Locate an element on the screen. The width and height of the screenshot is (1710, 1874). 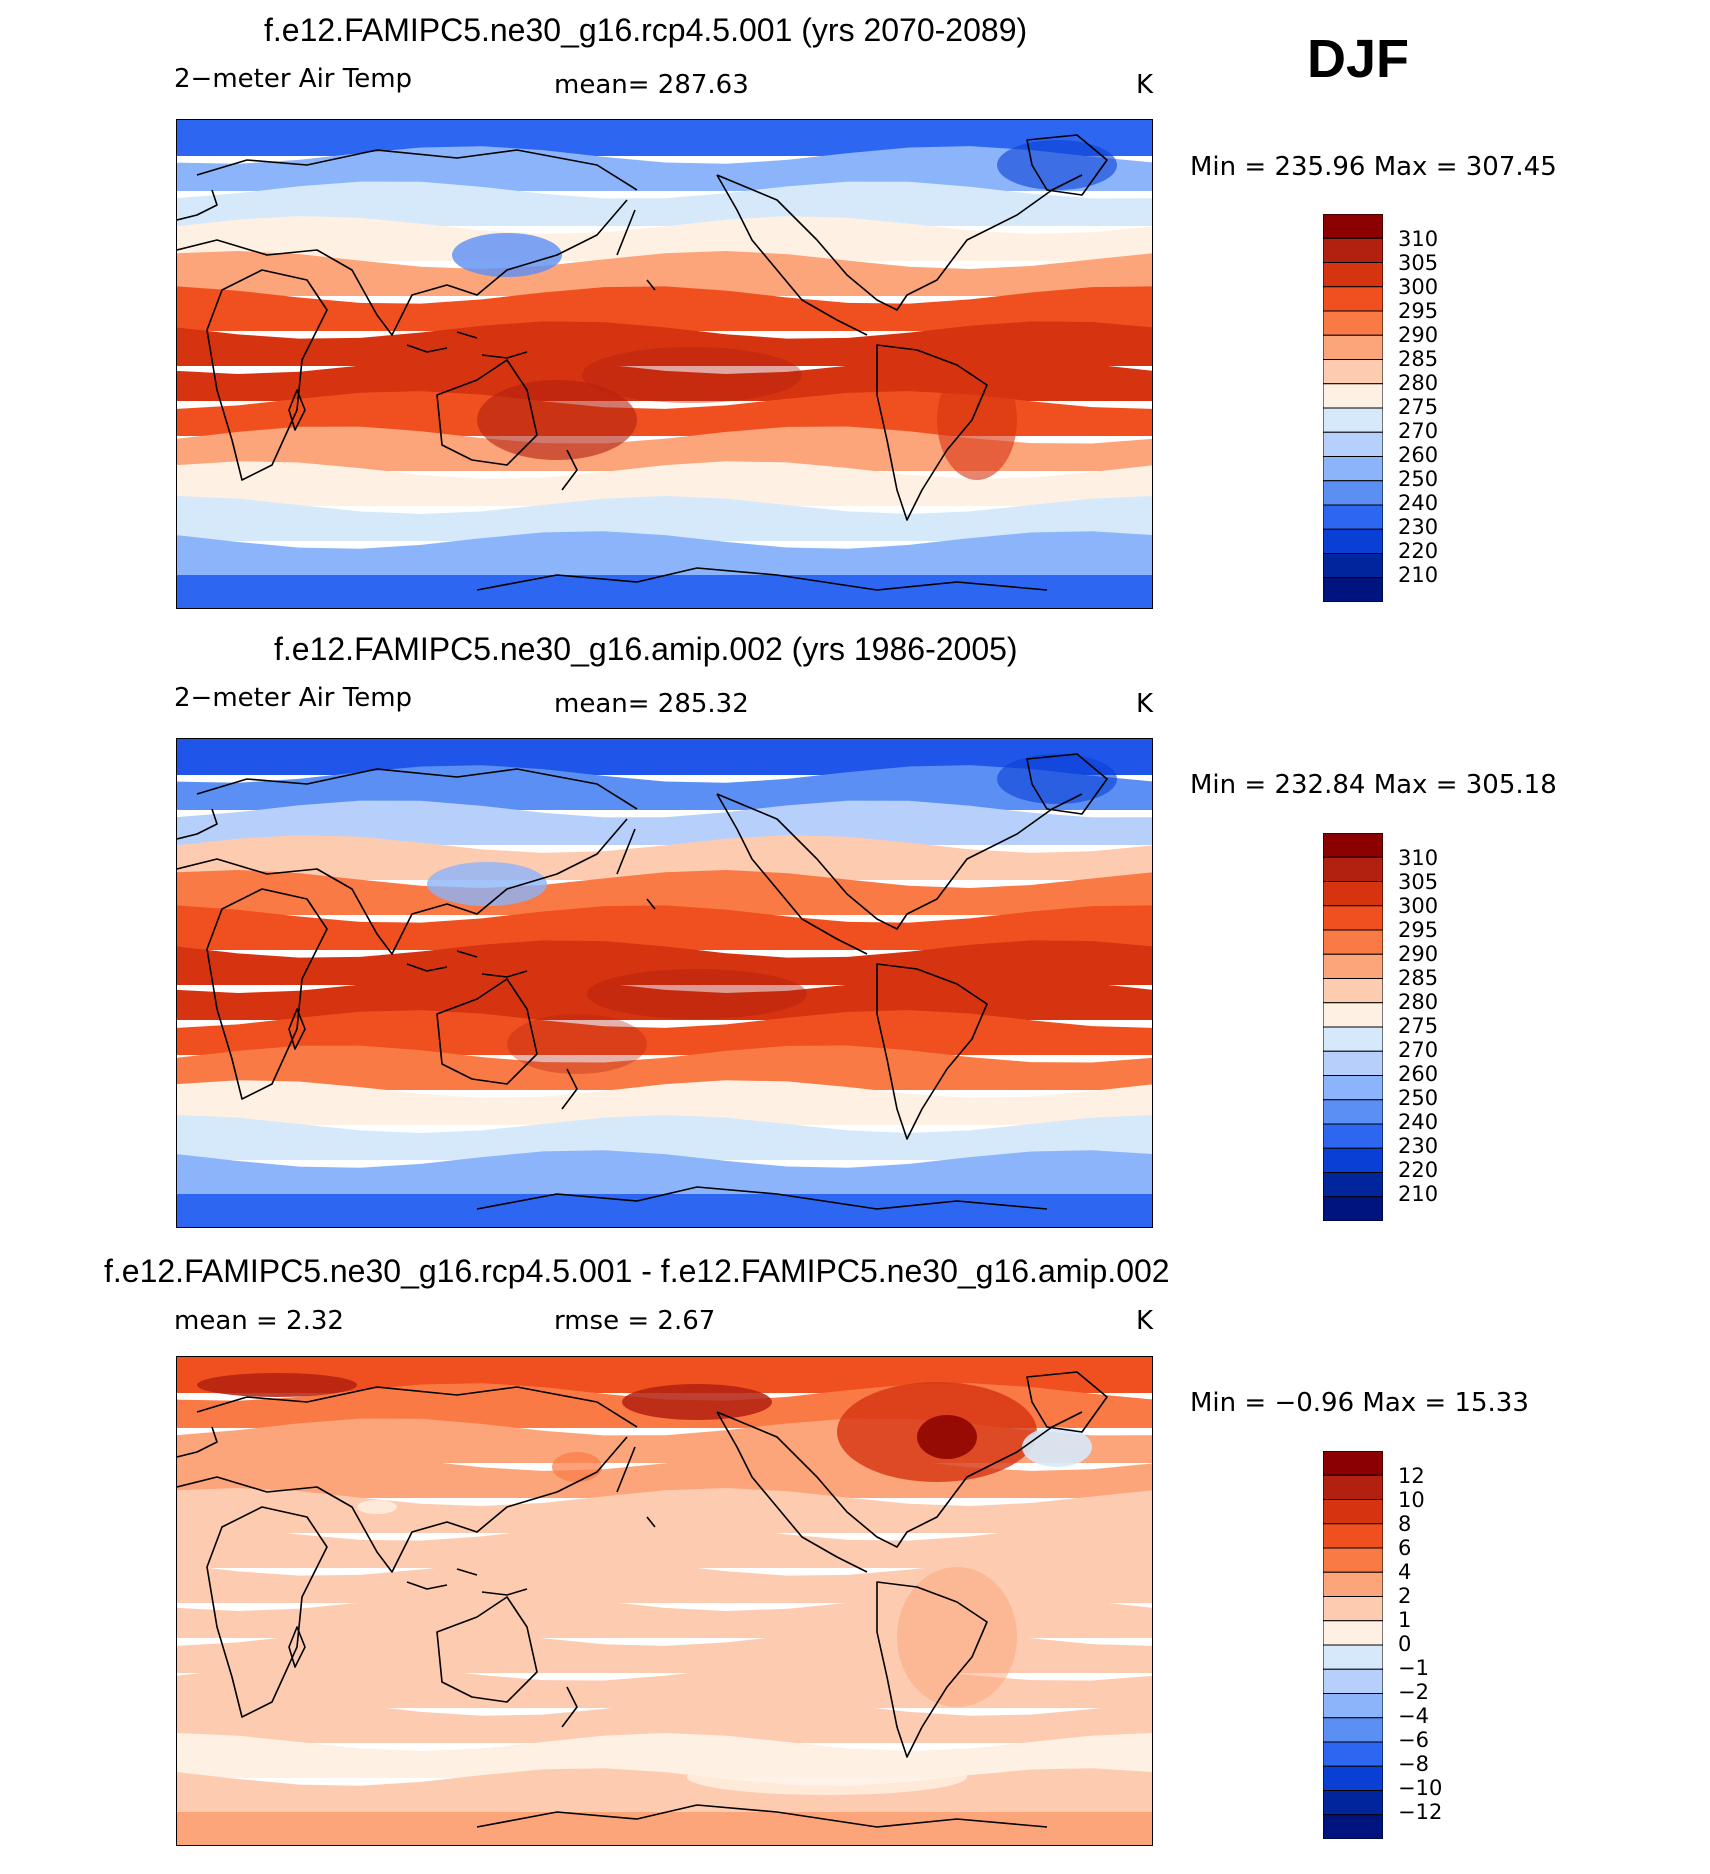
panel-1-tick: 295 is located at coordinates (1418, 311).